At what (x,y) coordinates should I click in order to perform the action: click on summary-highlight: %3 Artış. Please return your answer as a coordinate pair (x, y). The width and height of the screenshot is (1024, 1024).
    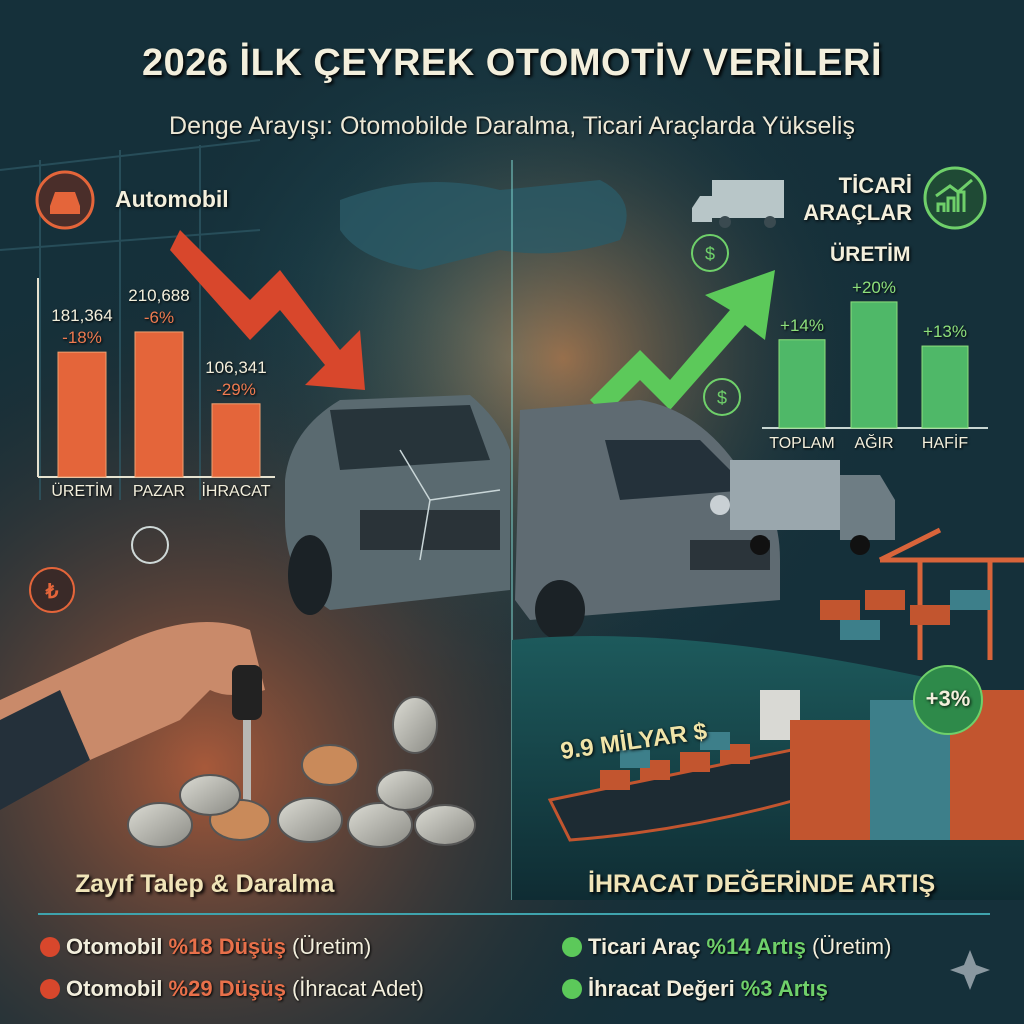
    Looking at the image, I should click on (784, 988).